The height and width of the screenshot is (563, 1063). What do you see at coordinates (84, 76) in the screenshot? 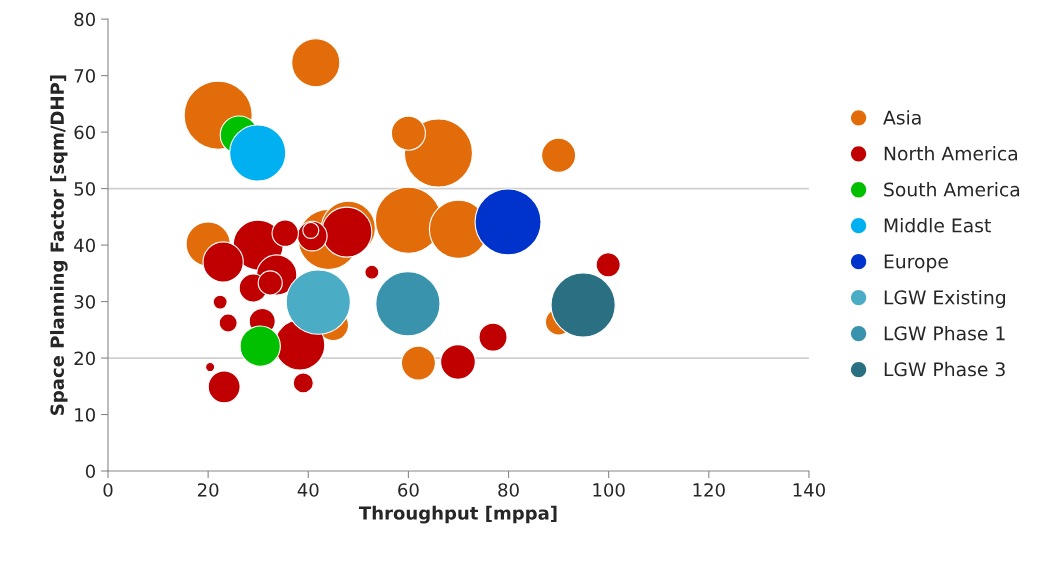
I see `y-tick-label: 70` at bounding box center [84, 76].